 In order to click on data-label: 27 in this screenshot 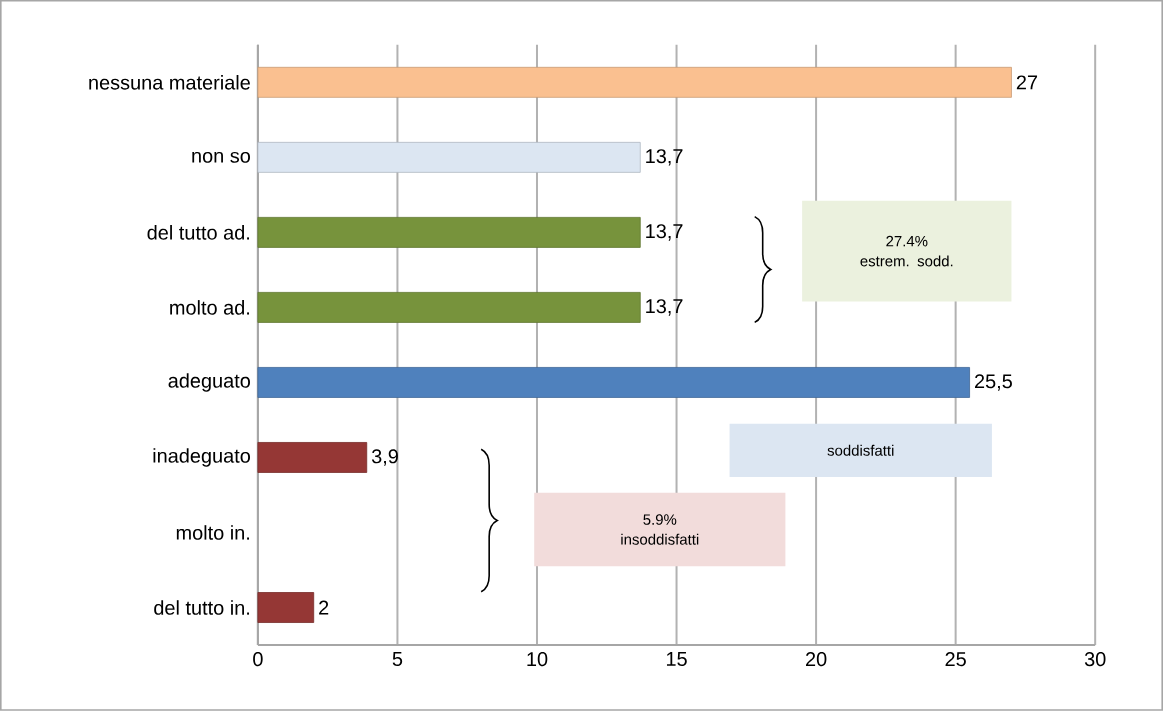, I will do `click(1027, 82)`.